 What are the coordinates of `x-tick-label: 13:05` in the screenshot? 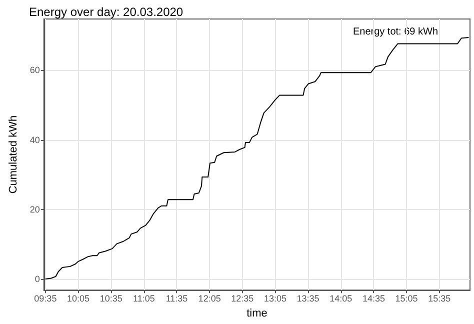 It's located at (275, 299).